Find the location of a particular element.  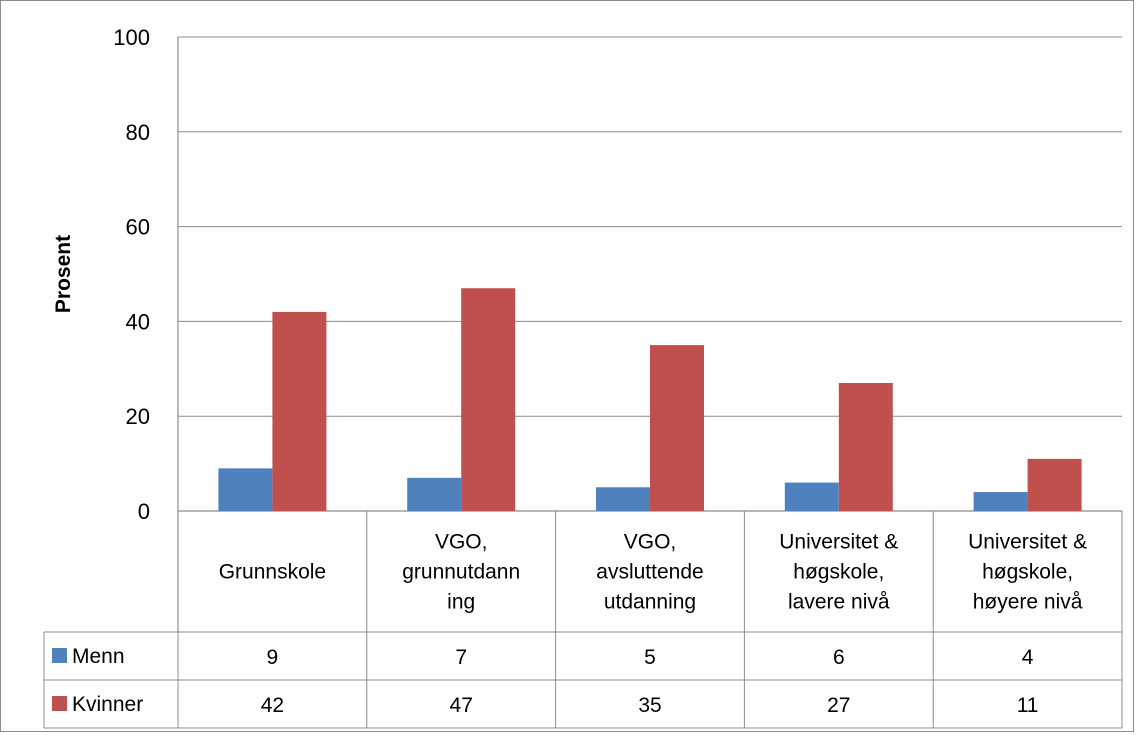

y-tick-label-60: 60 is located at coordinates (138, 227).